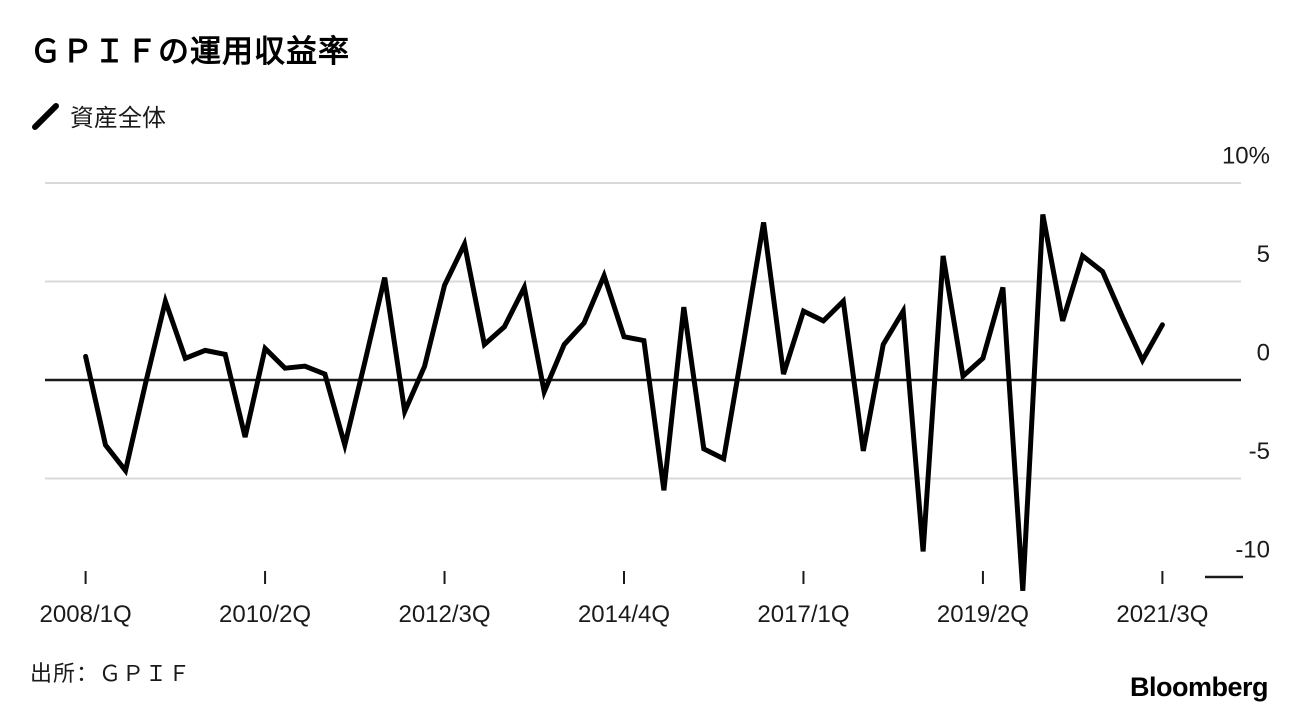 The height and width of the screenshot is (723, 1296). I want to click on legend-label: 資産全体, so click(118, 118).